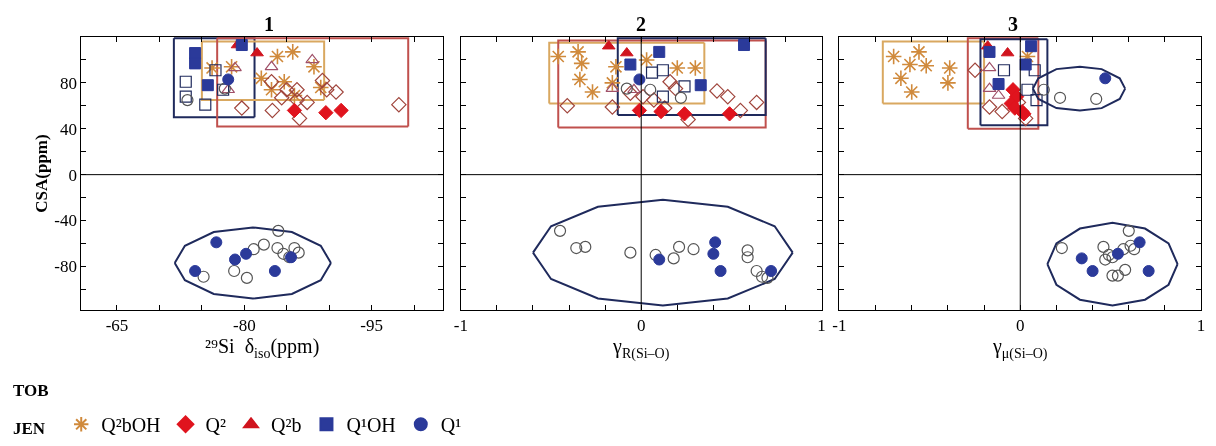  What do you see at coordinates (262, 348) in the screenshot?
I see `x-axis-title: ²⁹Si δ$_{iso}$(ppm)` at bounding box center [262, 348].